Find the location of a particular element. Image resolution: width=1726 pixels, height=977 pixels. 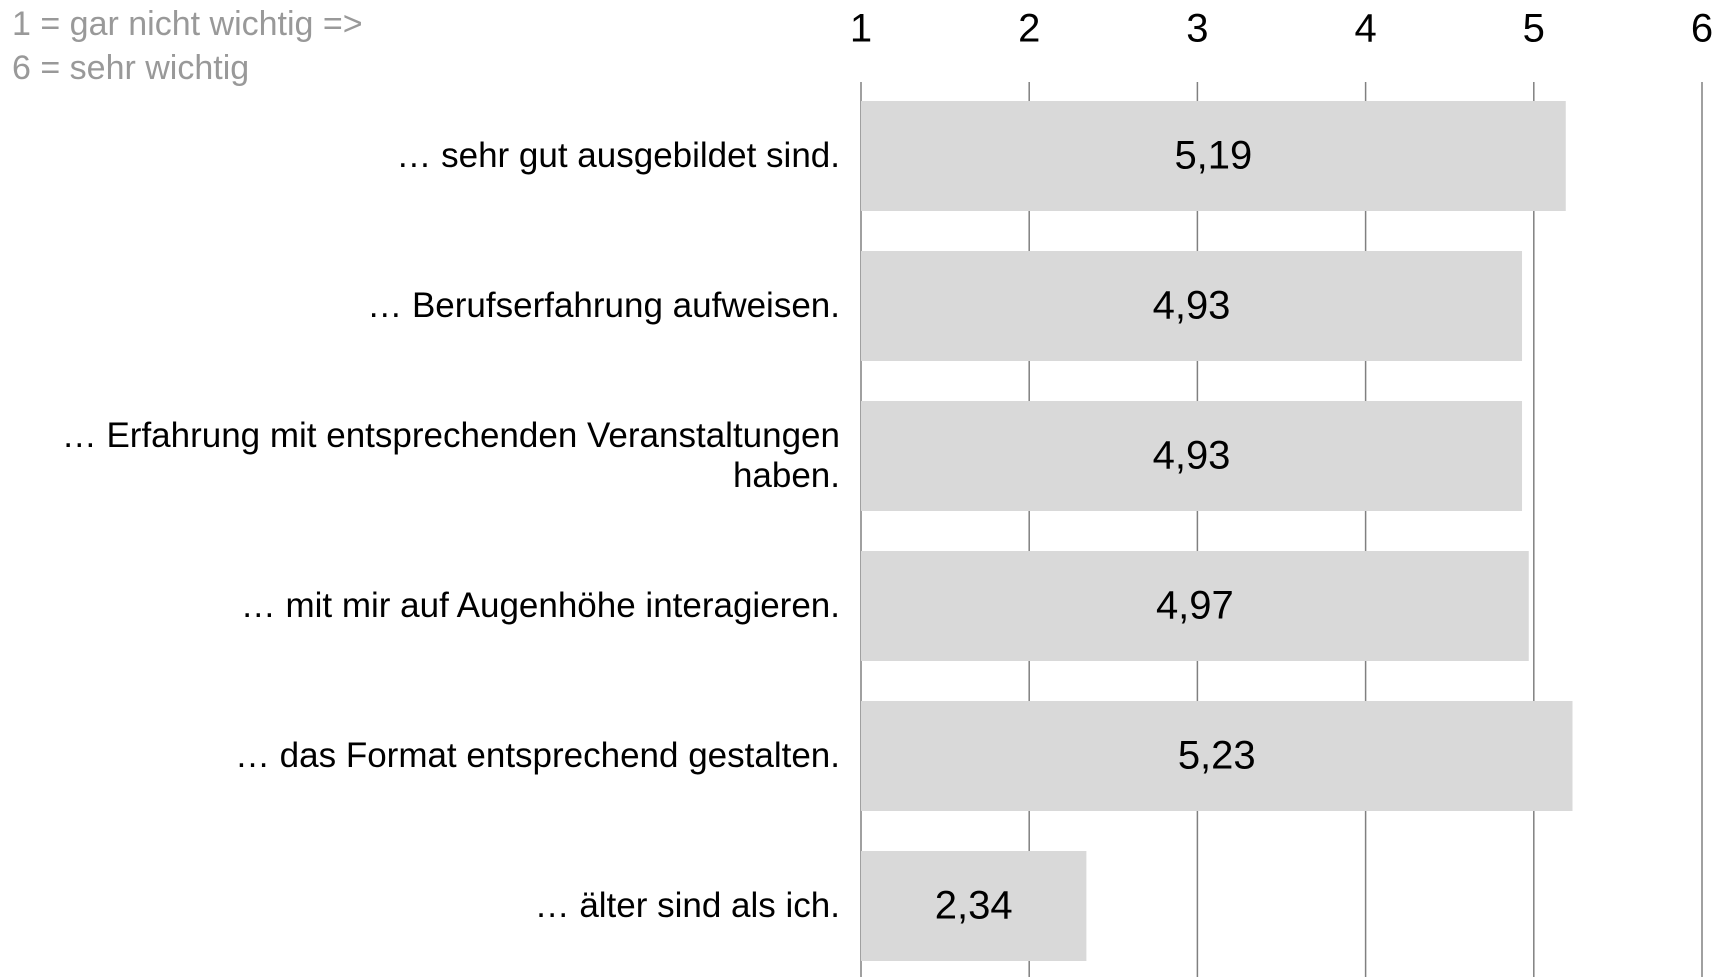

category-label: … sehr gut ausgebildet sind. is located at coordinates (618, 155).